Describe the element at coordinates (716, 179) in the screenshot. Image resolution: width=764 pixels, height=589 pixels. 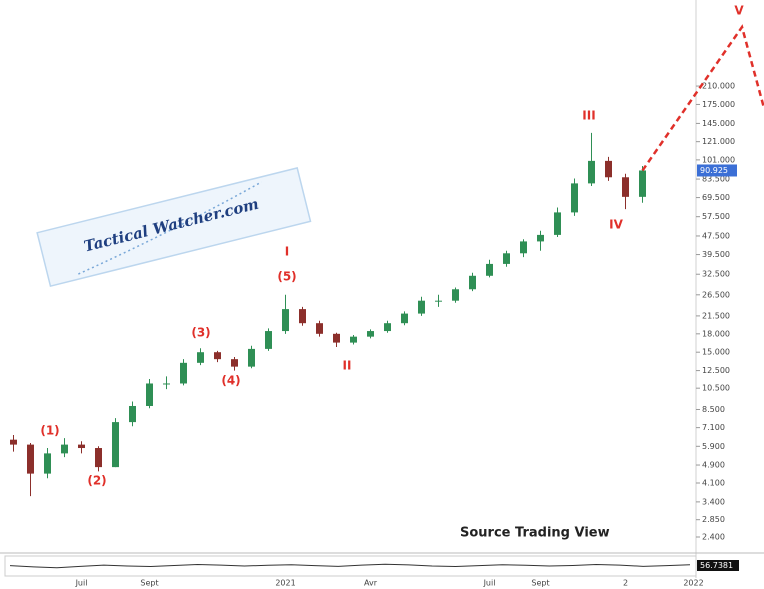
I see `y-tick-label: 83.500` at that location.